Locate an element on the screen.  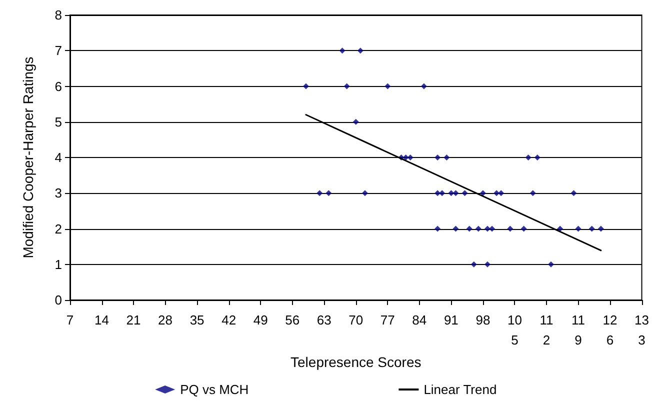
x-tick-label: 11 2 is located at coordinates (547, 330).